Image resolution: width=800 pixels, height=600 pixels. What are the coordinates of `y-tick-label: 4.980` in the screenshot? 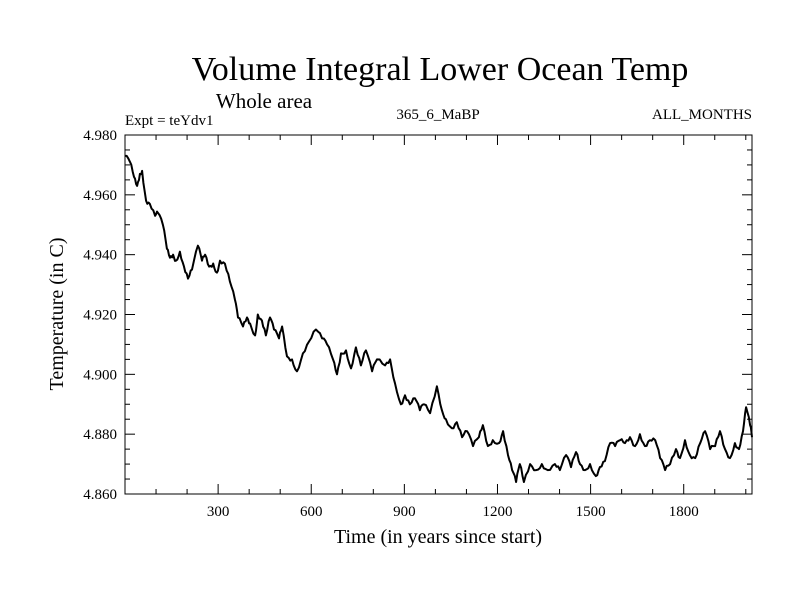 It's located at (100, 136).